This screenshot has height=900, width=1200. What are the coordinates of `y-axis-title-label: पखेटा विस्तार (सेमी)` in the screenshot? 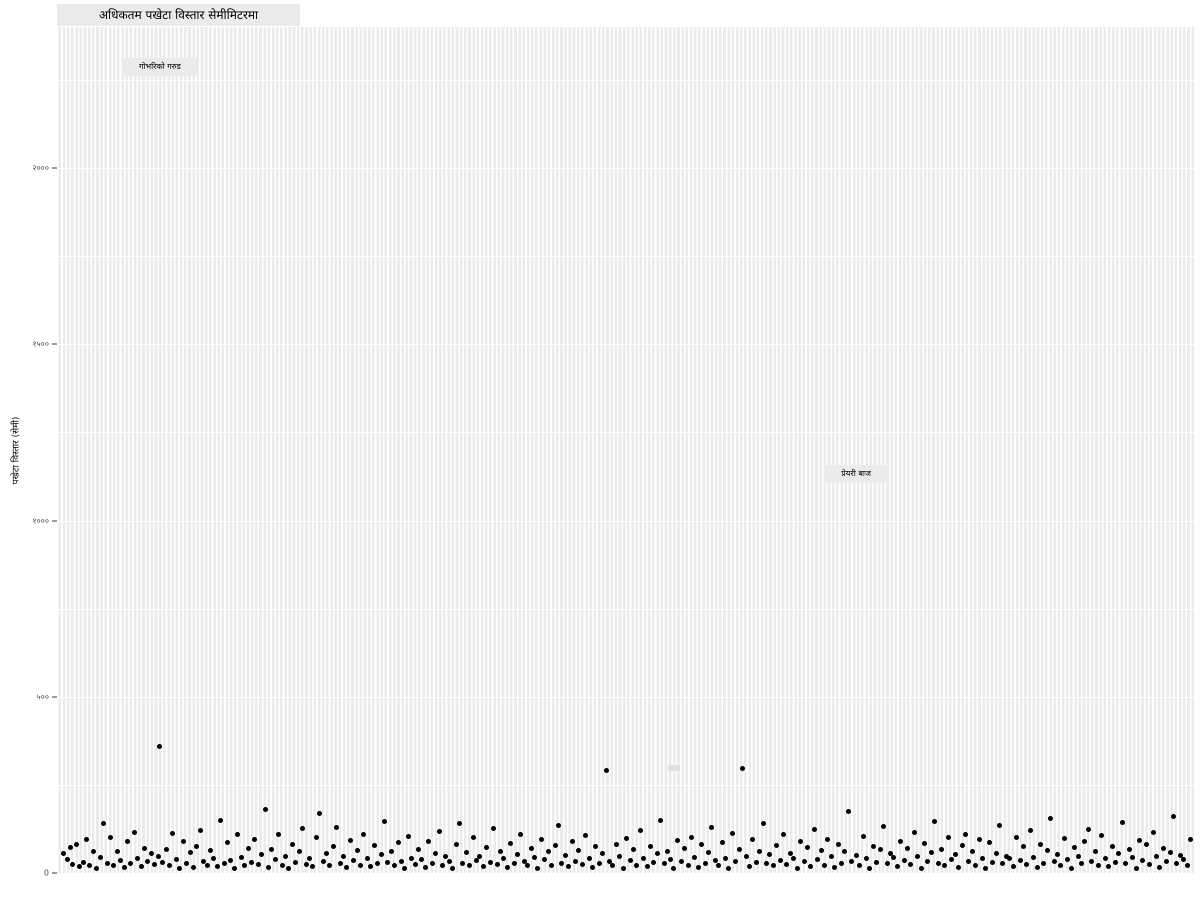 It's located at (16, 450).